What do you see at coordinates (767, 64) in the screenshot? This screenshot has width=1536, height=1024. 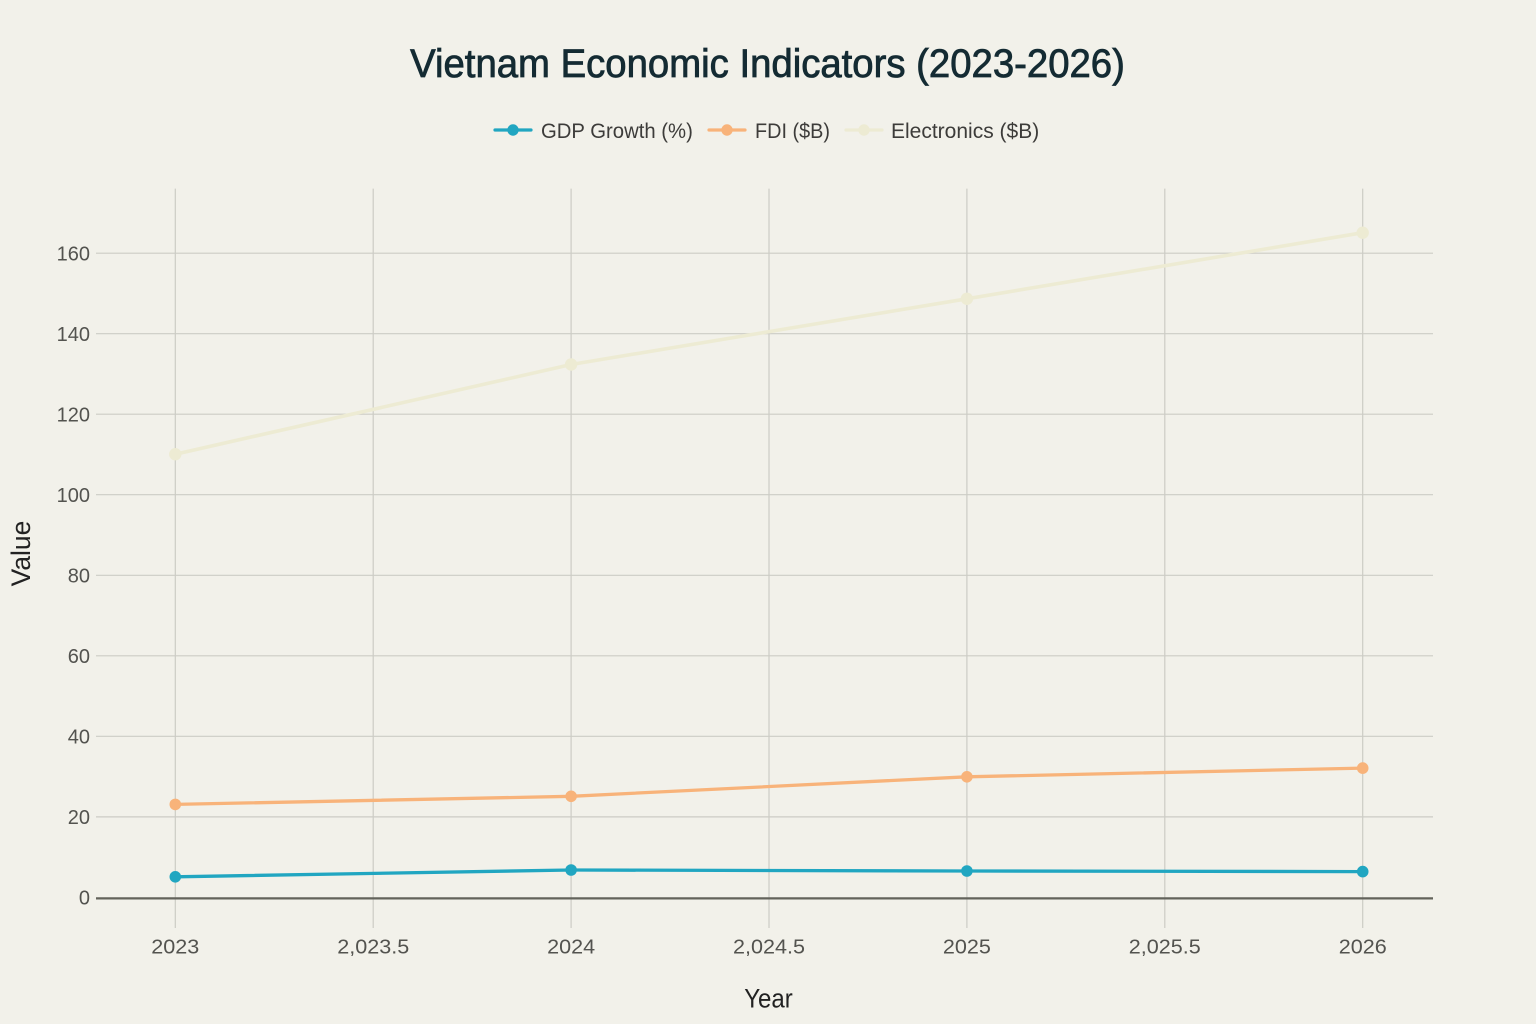 I see `svg-text:Vietnam Economic Indicators (2: Vietnam Economic Indicators (2023-2026)` at bounding box center [767, 64].